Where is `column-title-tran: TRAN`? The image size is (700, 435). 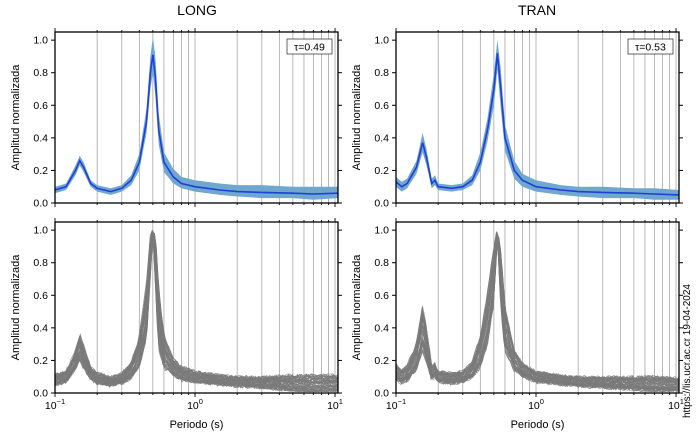 column-title-tran: TRAN is located at coordinates (537, 10).